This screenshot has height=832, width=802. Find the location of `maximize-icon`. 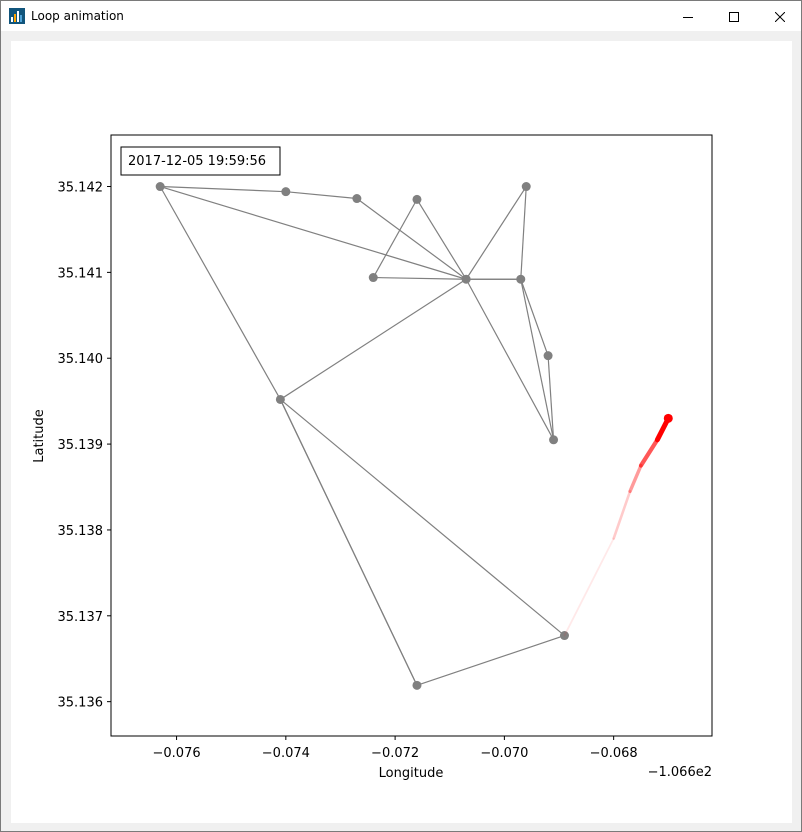

maximize-icon is located at coordinates (734, 16).